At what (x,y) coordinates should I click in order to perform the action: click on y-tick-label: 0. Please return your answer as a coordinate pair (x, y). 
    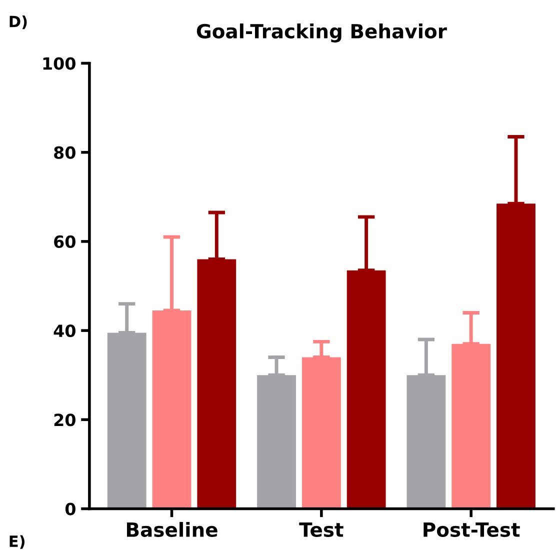
    Looking at the image, I should click on (70, 509).